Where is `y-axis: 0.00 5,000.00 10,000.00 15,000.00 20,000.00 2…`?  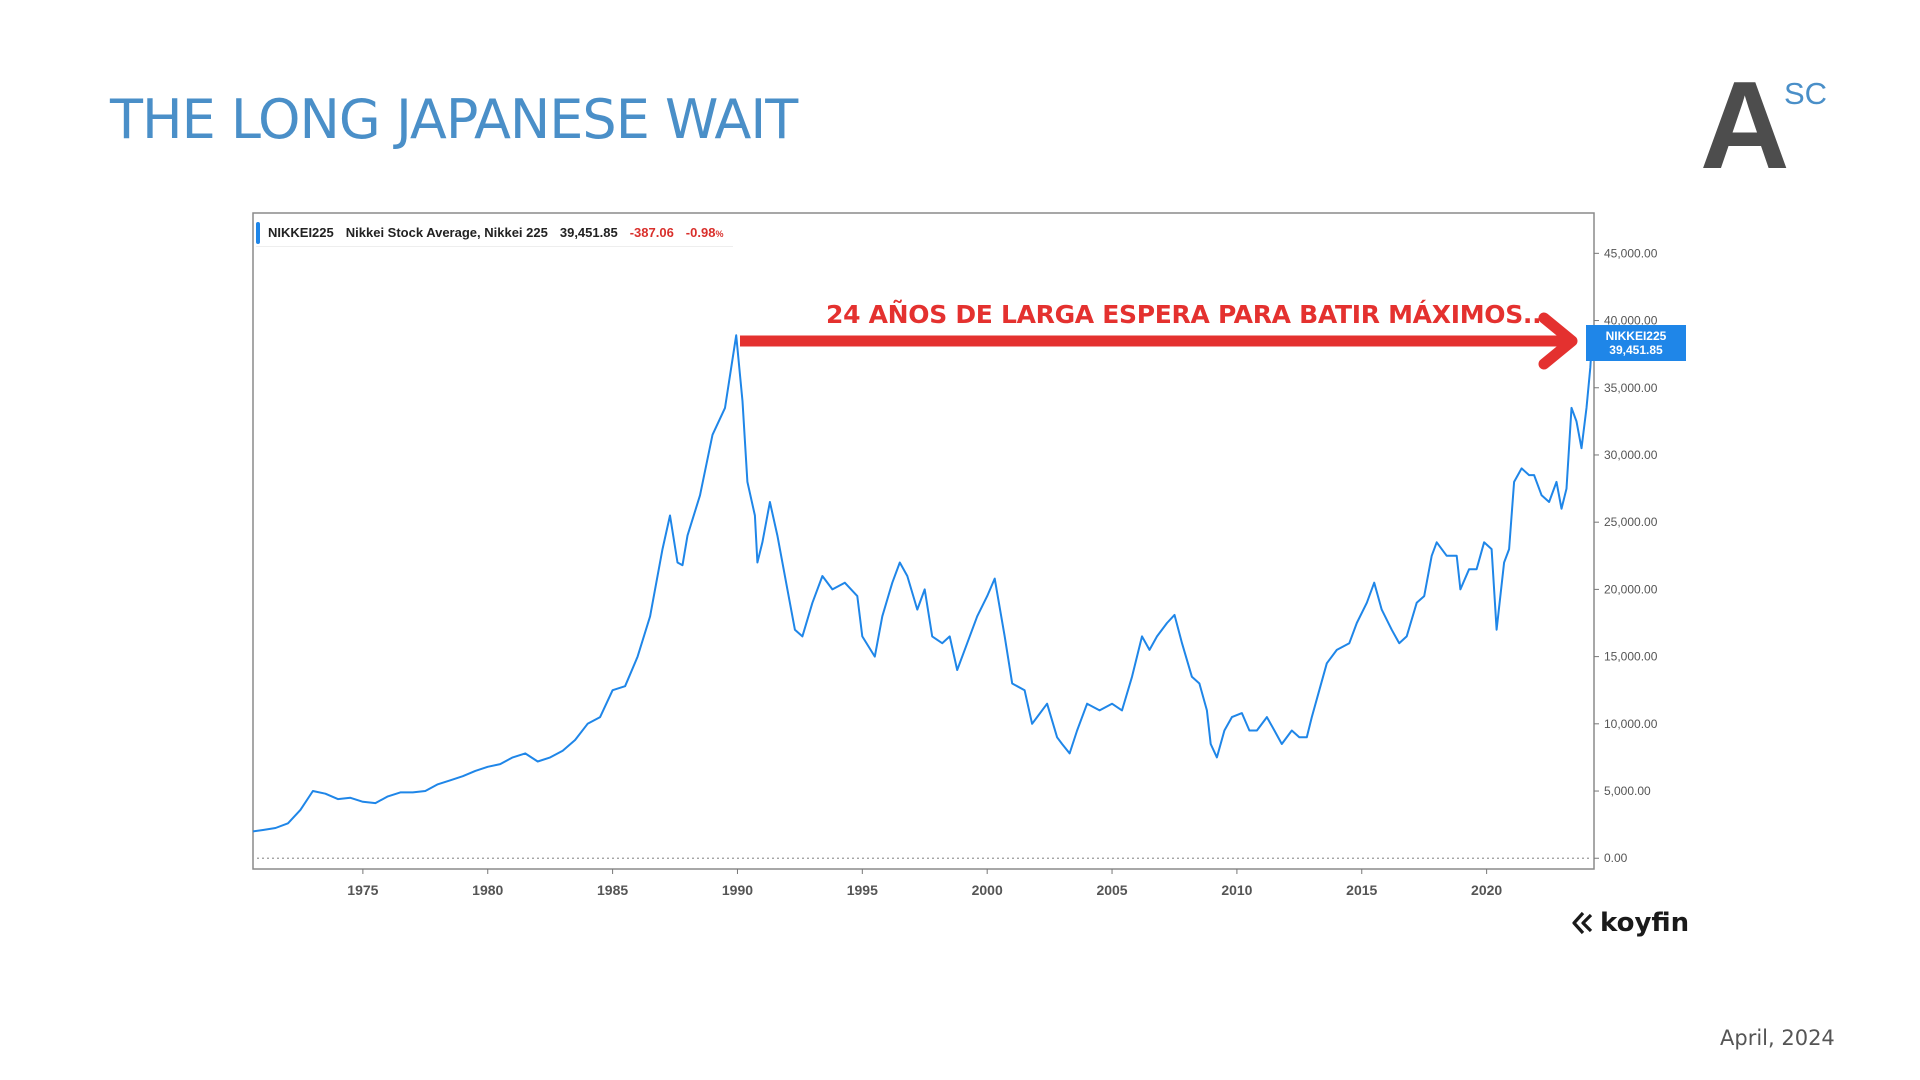
y-axis: 0.00 5,000.00 10,000.00 15,000.00 20,000.00 2… is located at coordinates (1626, 555).